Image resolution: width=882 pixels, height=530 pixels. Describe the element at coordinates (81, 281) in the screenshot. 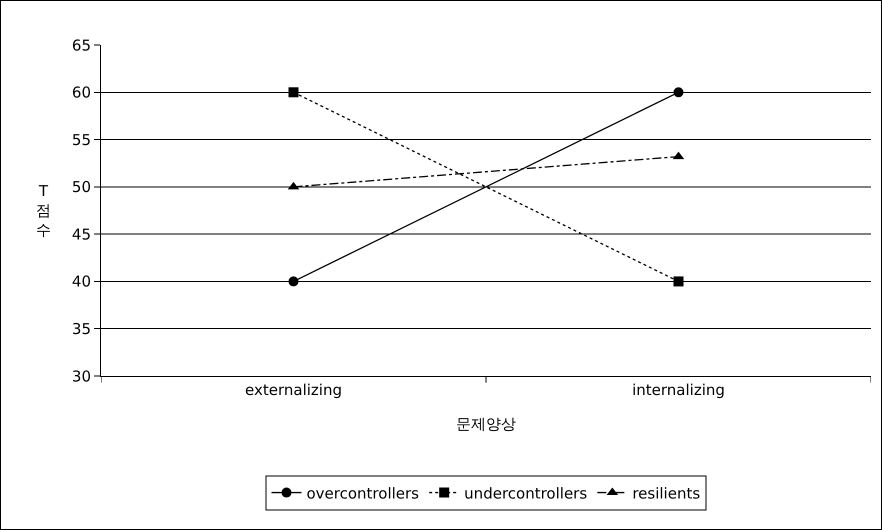

I see `y-tick-label: 40` at that location.